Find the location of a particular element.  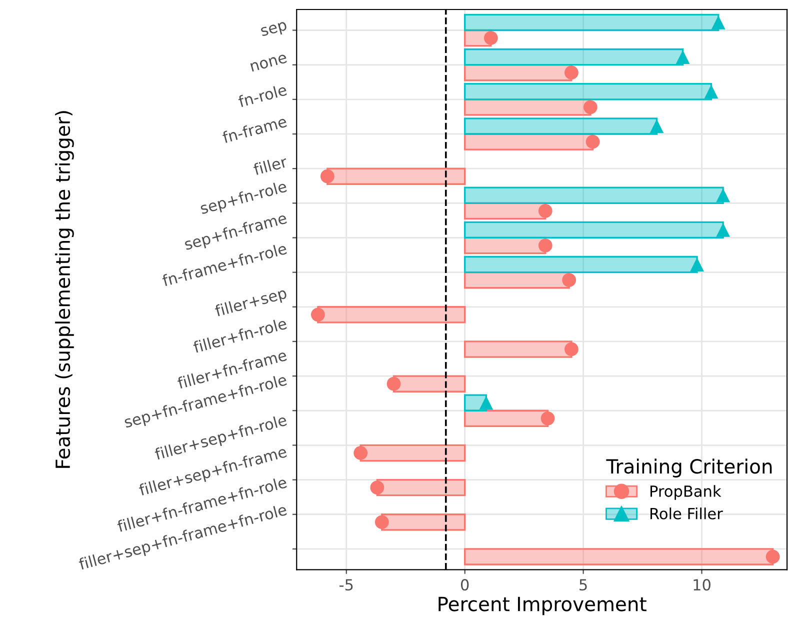

x-tick-label: 10 is located at coordinates (702, 584).